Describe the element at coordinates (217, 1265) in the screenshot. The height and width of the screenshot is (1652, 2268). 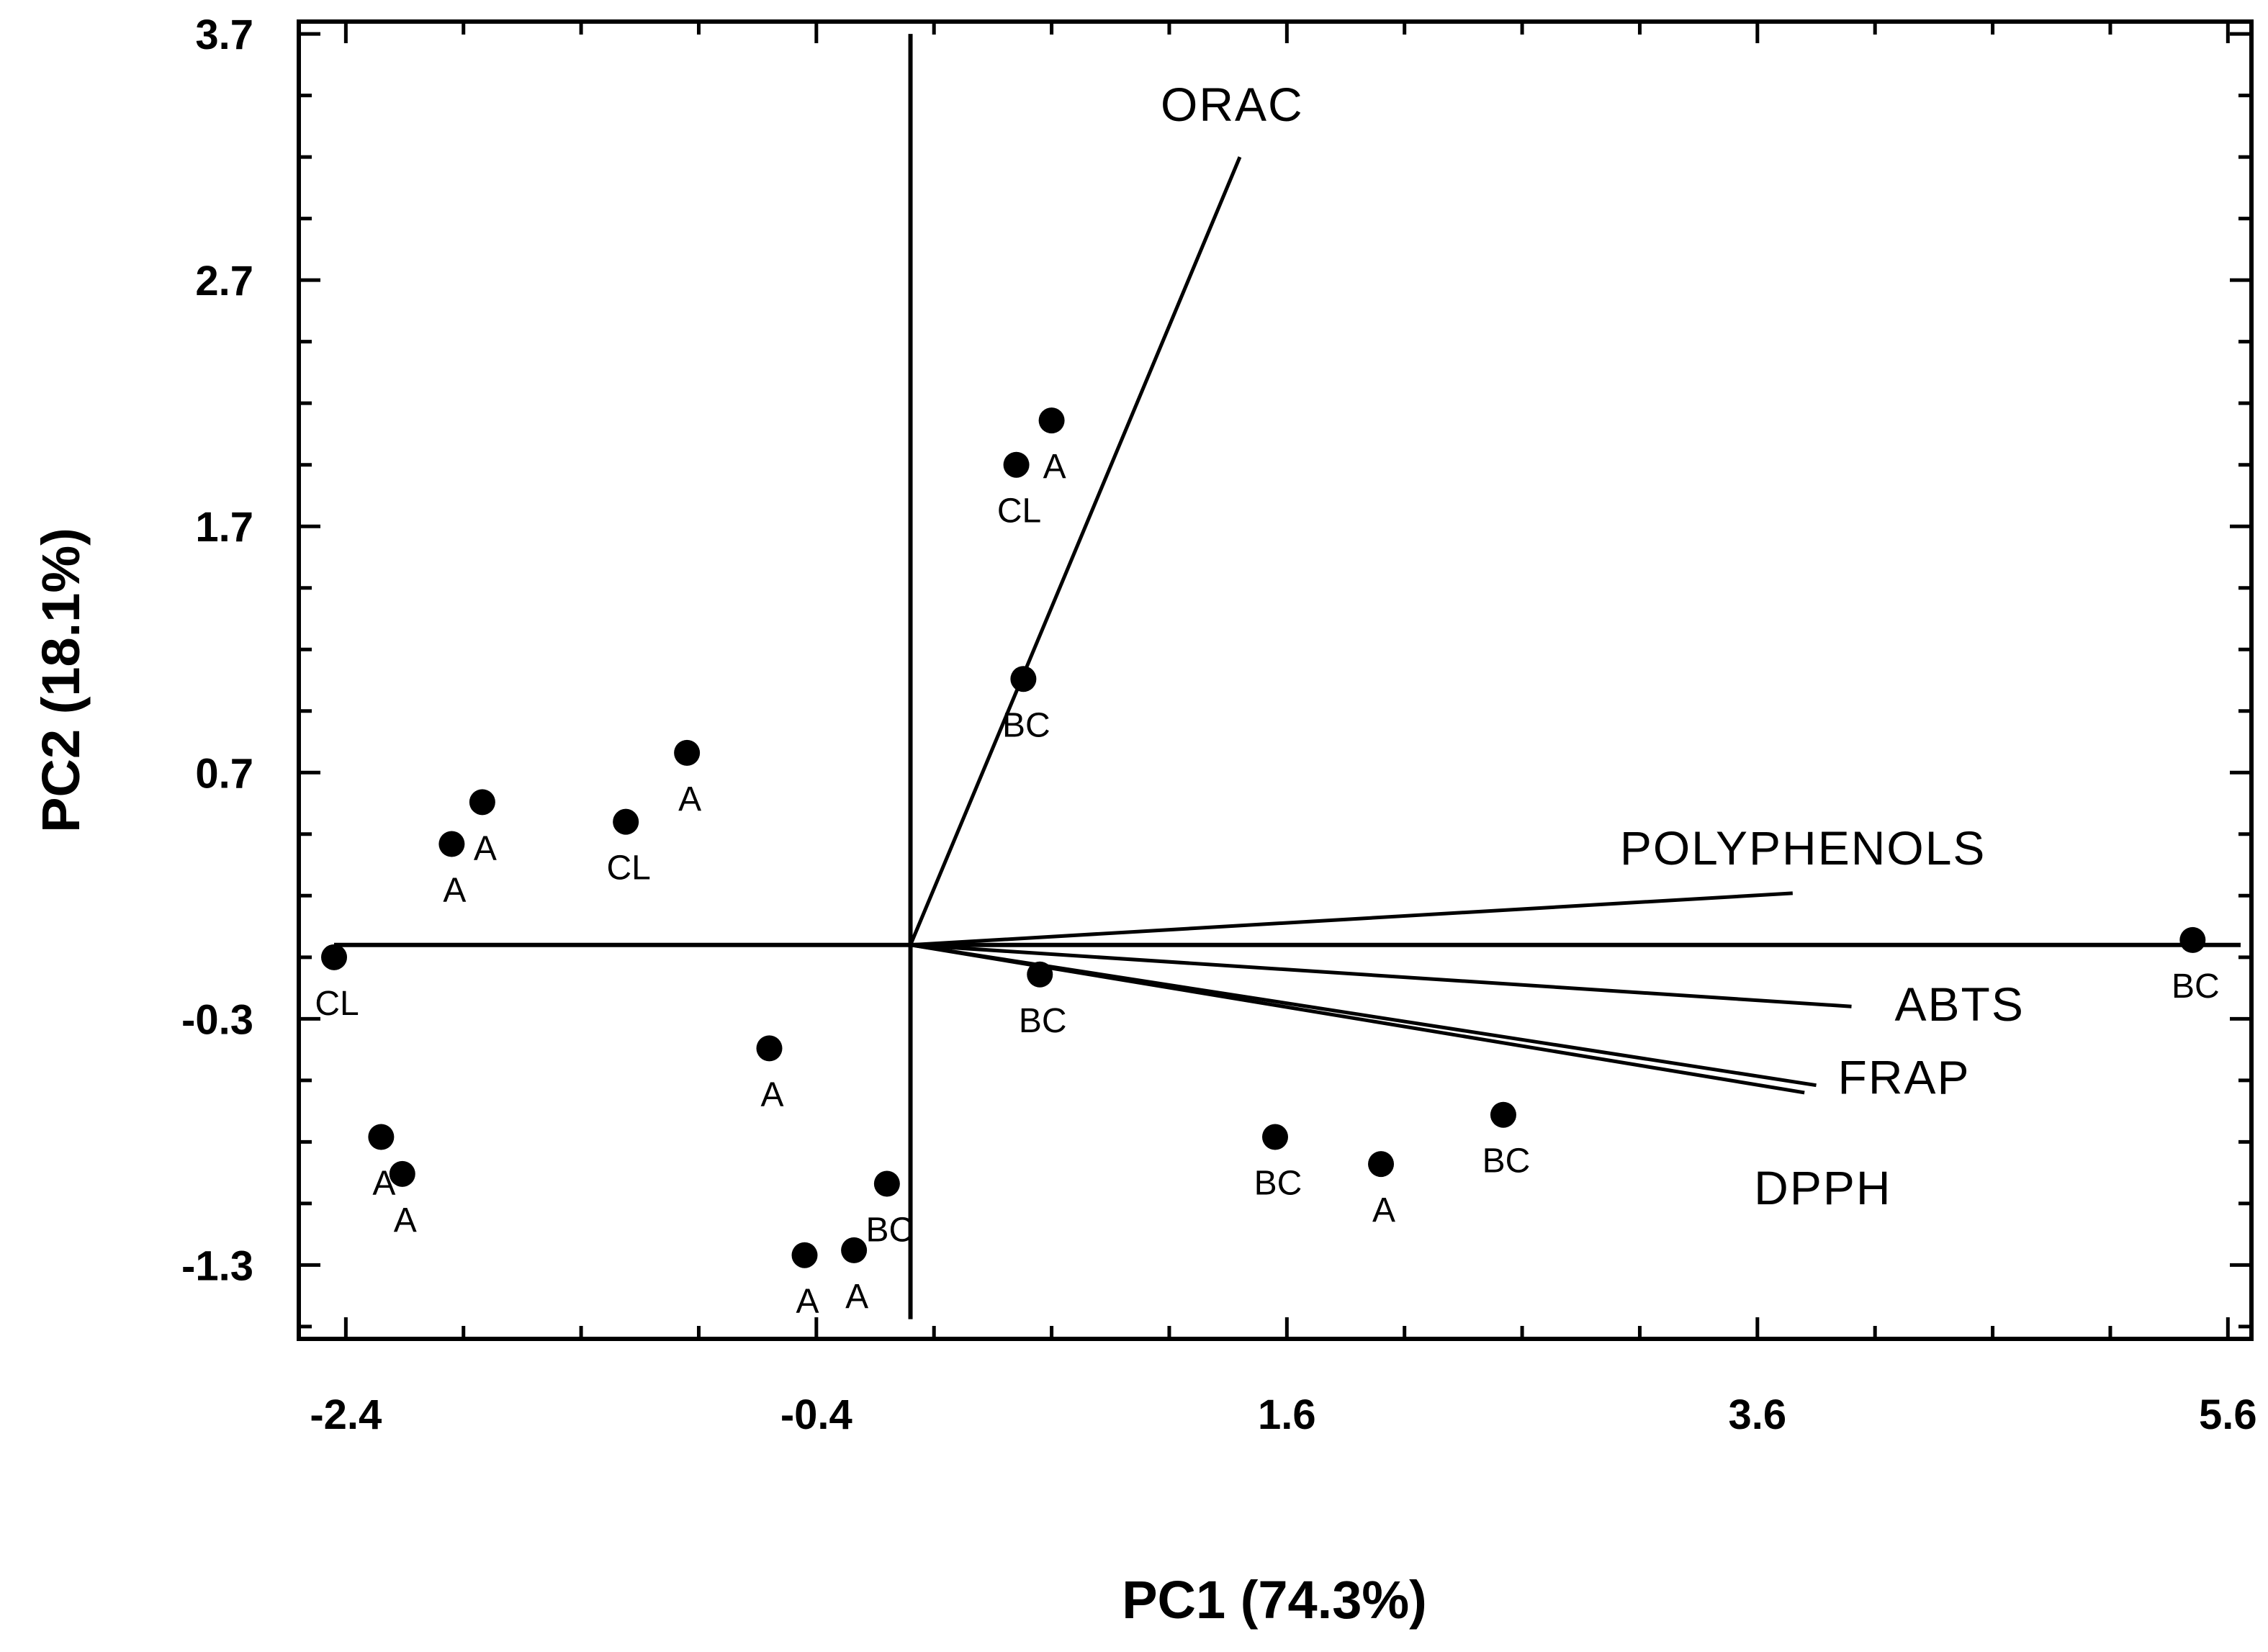
I see `y-tick-label: -1.3` at that location.